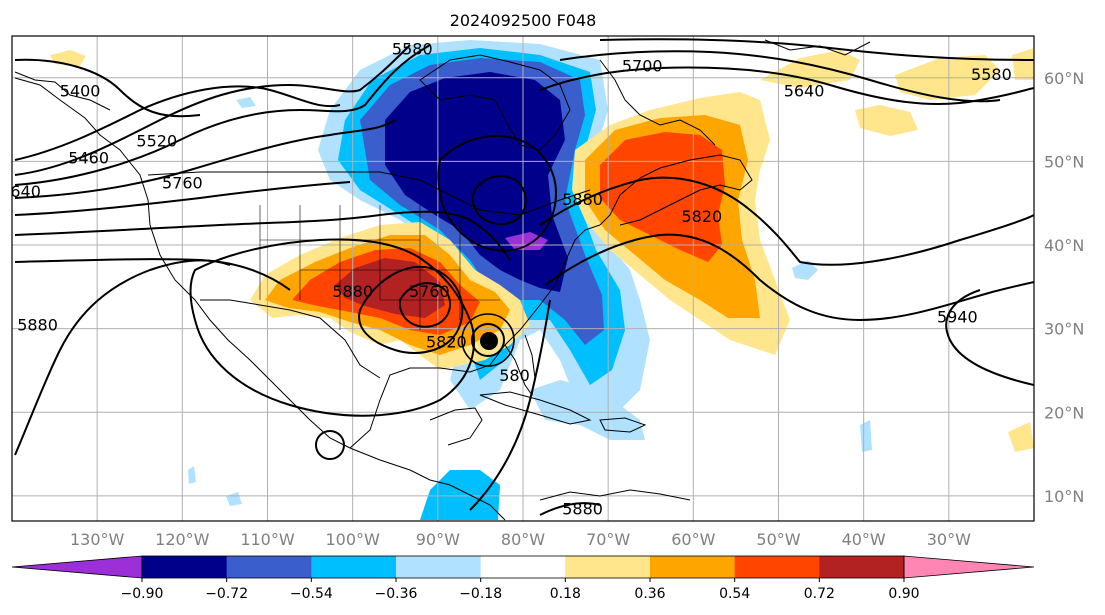 This screenshot has width=1105, height=615. I want to click on border-us-canada, so click(369, 193).